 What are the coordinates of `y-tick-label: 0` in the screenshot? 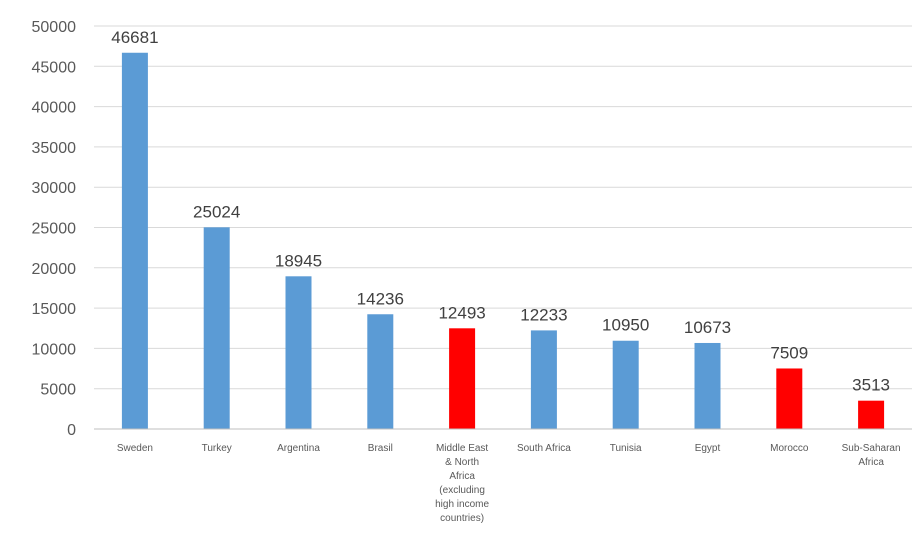 It's located at (71, 430).